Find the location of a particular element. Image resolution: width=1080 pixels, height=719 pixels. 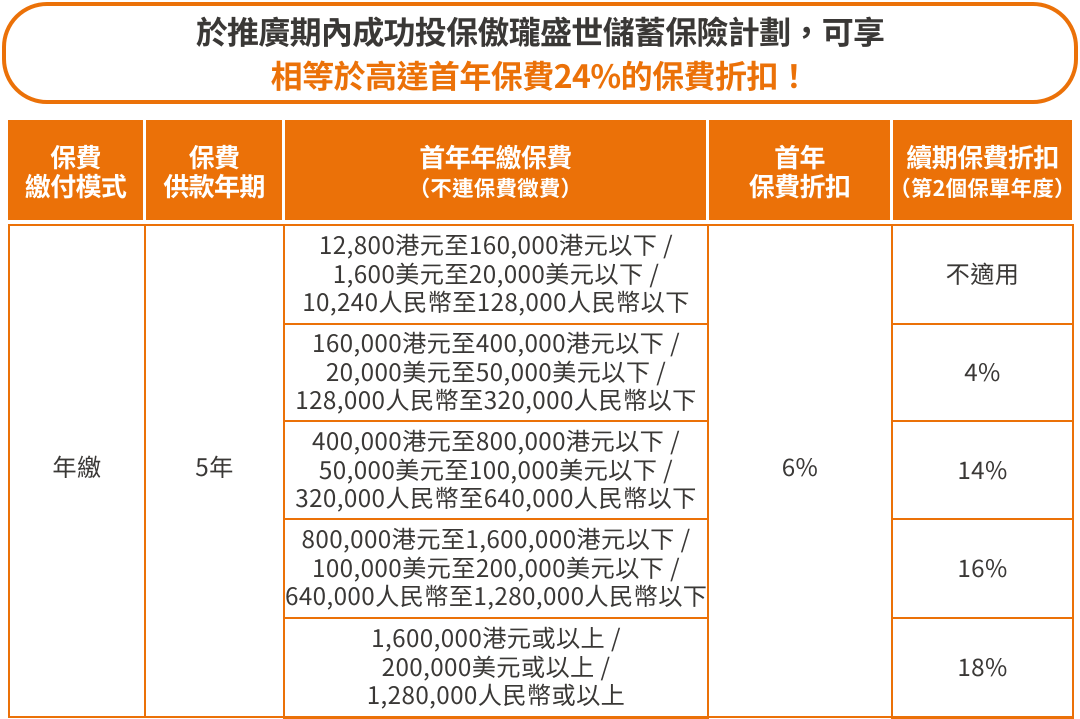

premium-line: 20,000美元至50,000美元以下 / is located at coordinates (496, 370).